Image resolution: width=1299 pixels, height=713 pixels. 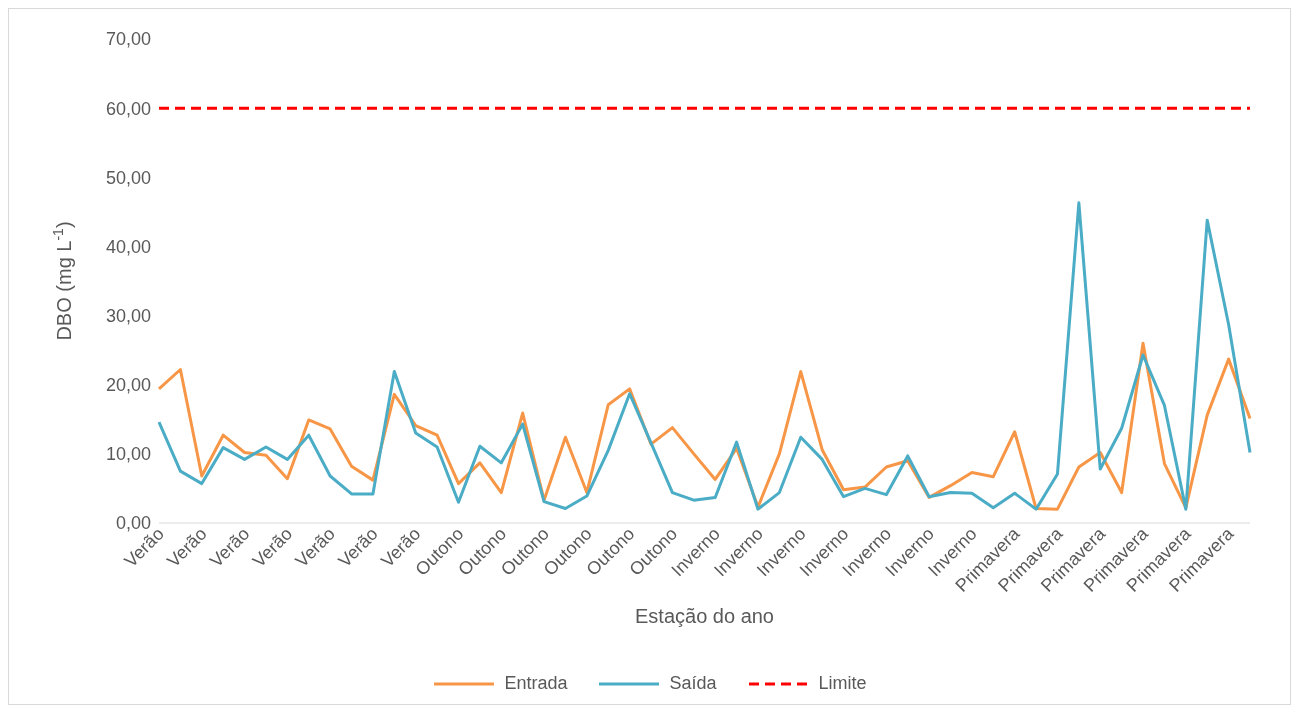 I want to click on legend-label: Entrada, so click(x=536, y=683).